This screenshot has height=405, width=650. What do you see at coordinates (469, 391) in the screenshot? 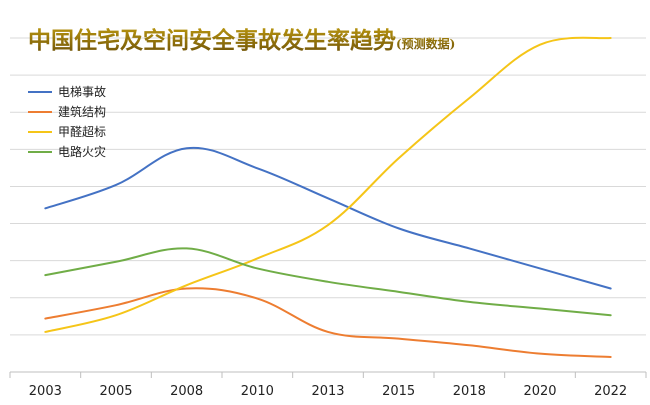
I see `x-tick-label: 2018` at bounding box center [469, 391].